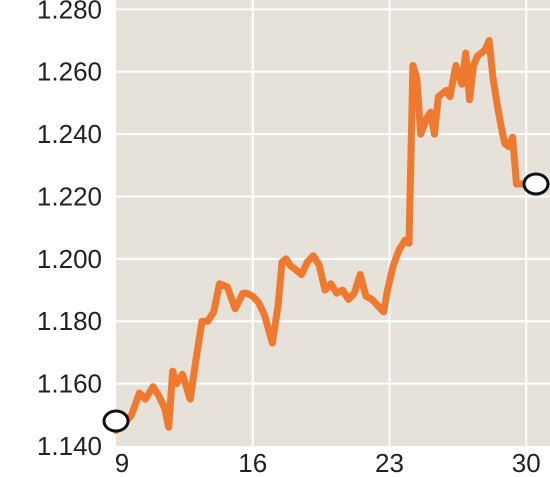  What do you see at coordinates (69, 259) in the screenshot?
I see `y-tick-label: 1.200` at bounding box center [69, 259].